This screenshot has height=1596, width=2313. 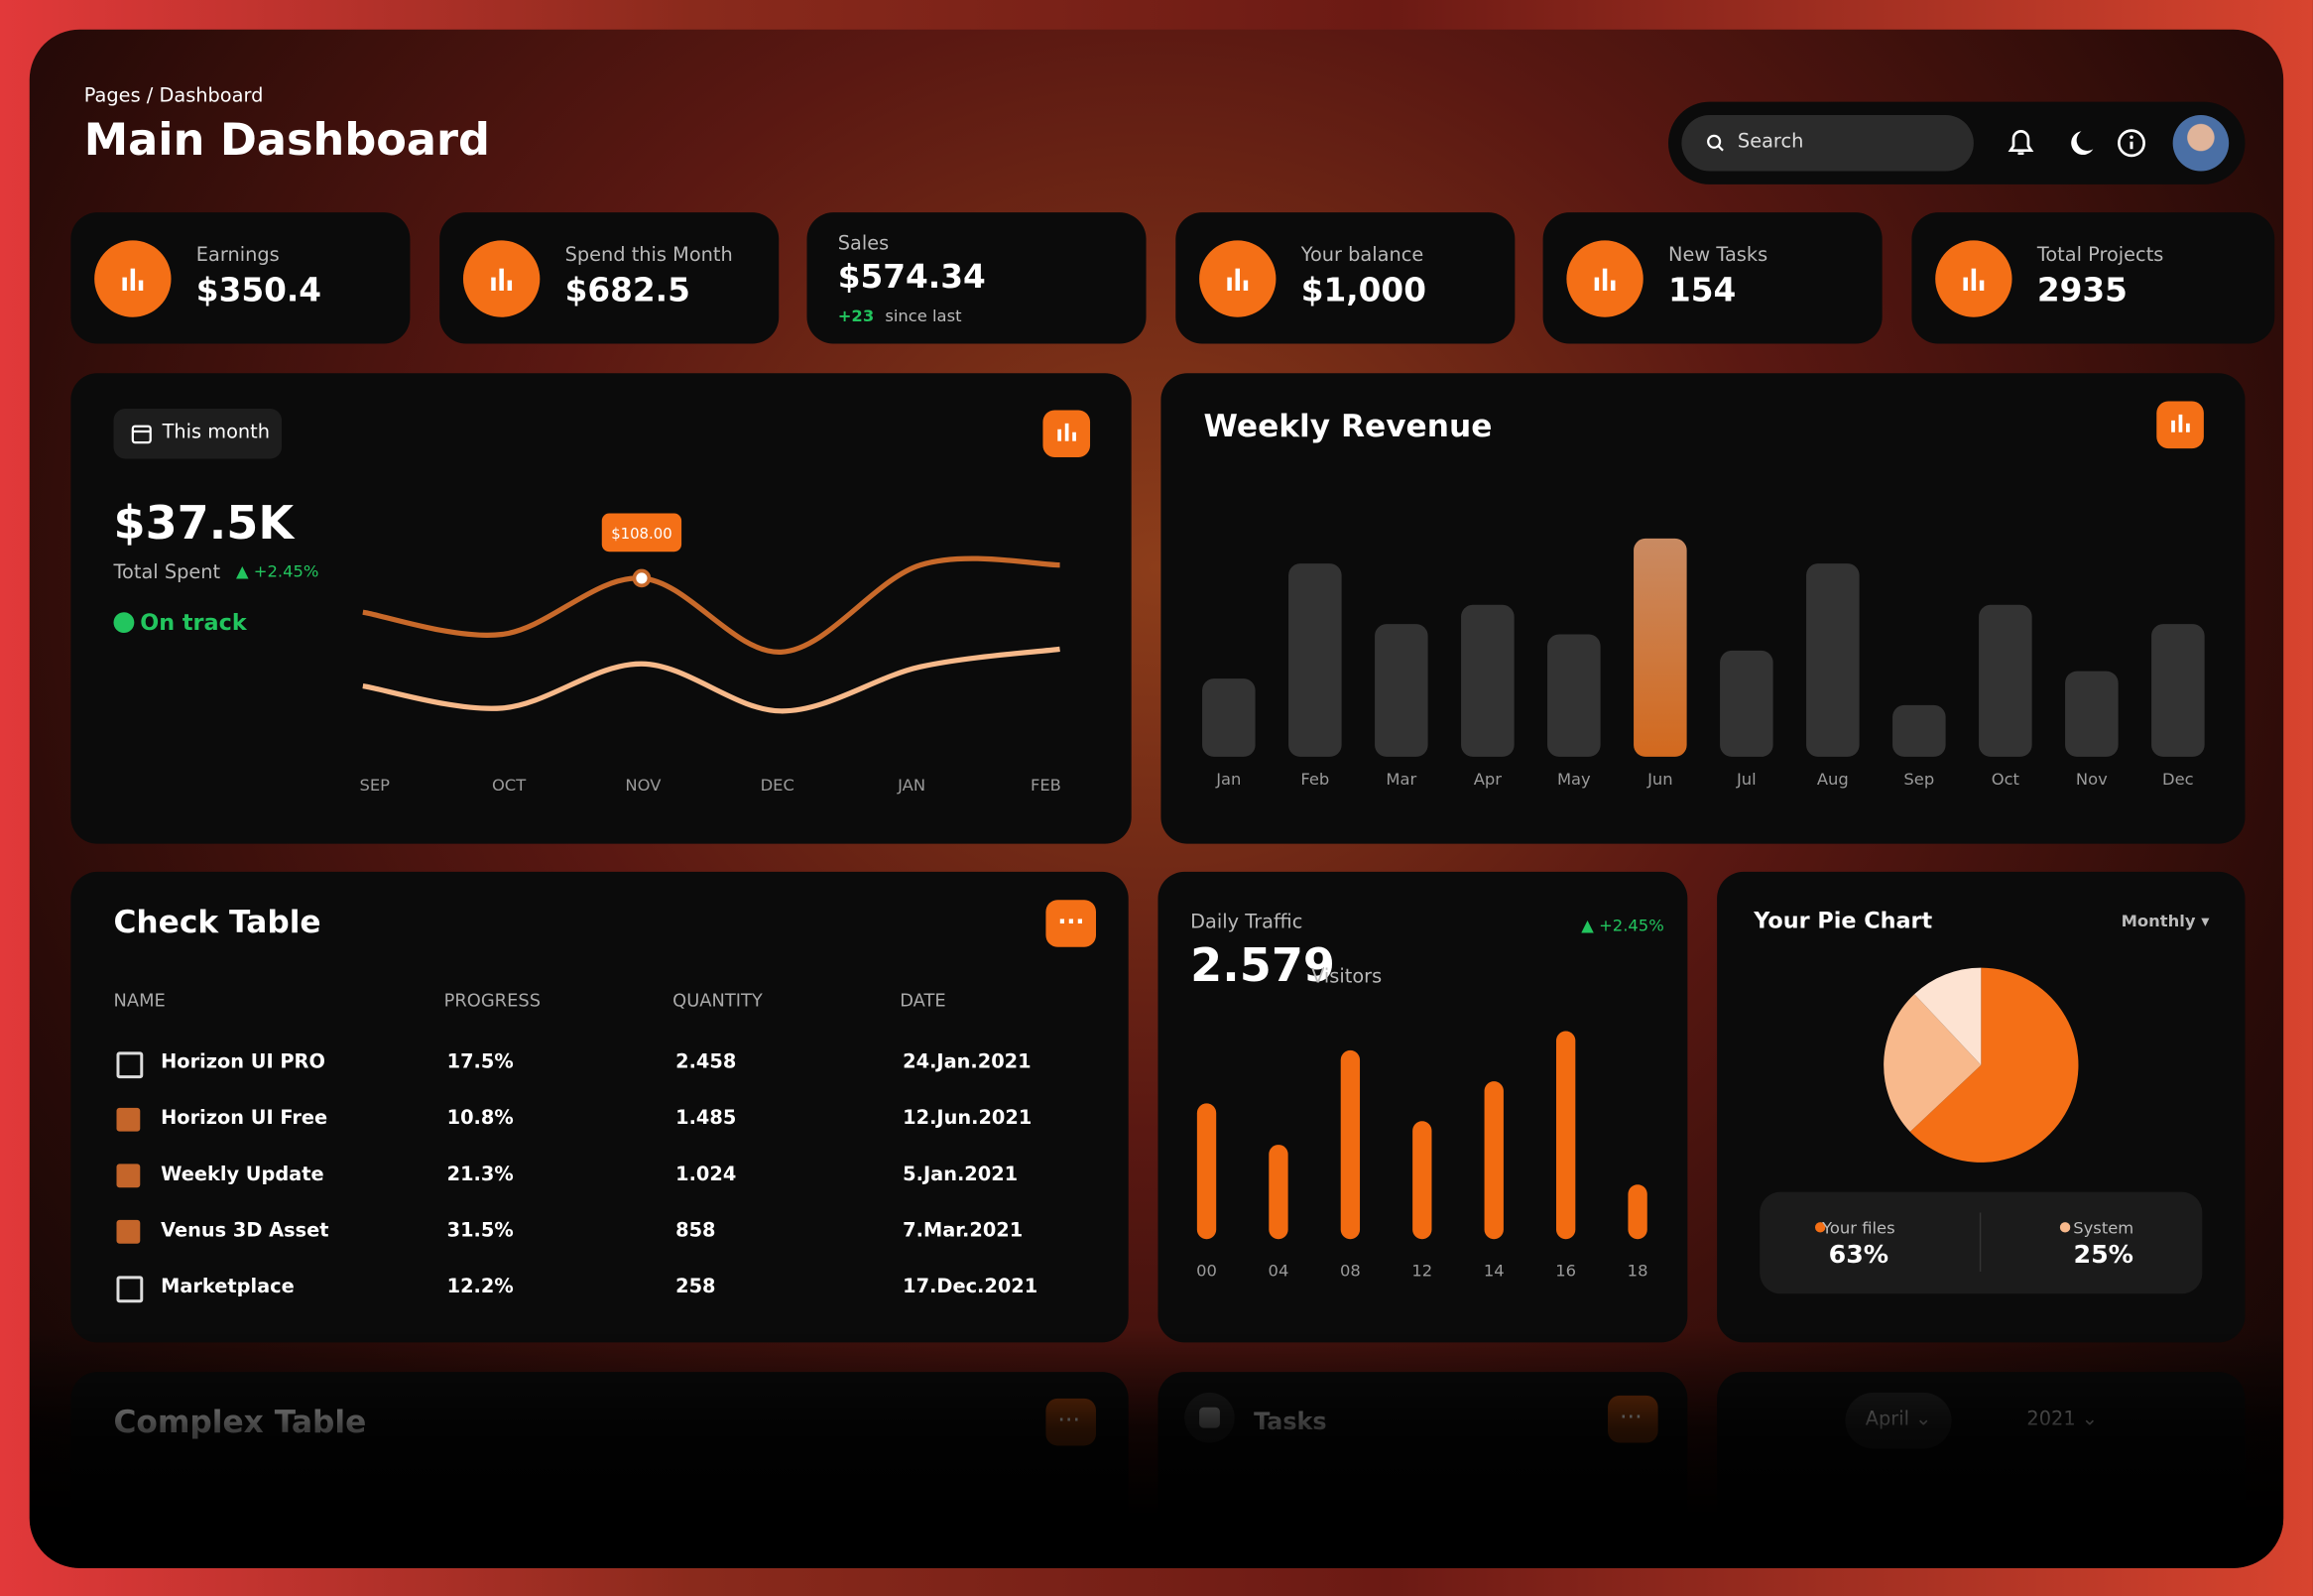 What do you see at coordinates (1209, 1417) in the screenshot?
I see `check-icon` at bounding box center [1209, 1417].